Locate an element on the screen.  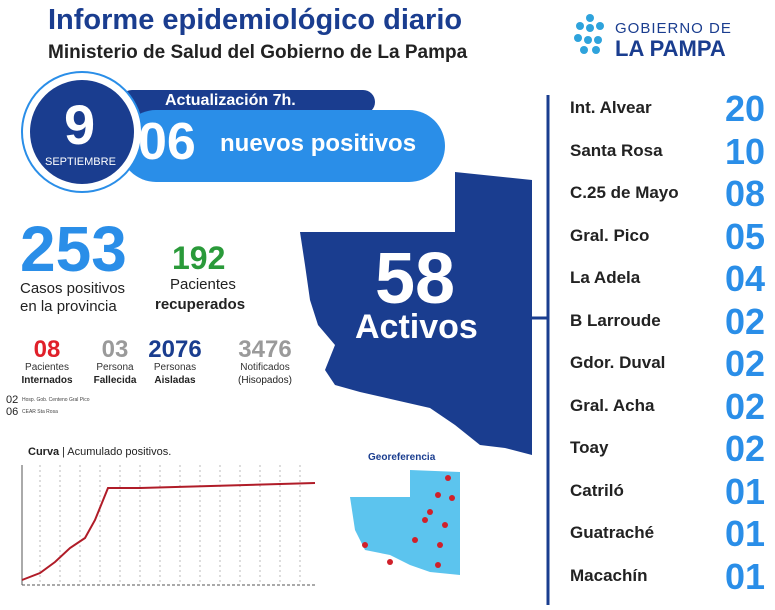
stat-line1: Pacientes is located at coordinates (47, 367).